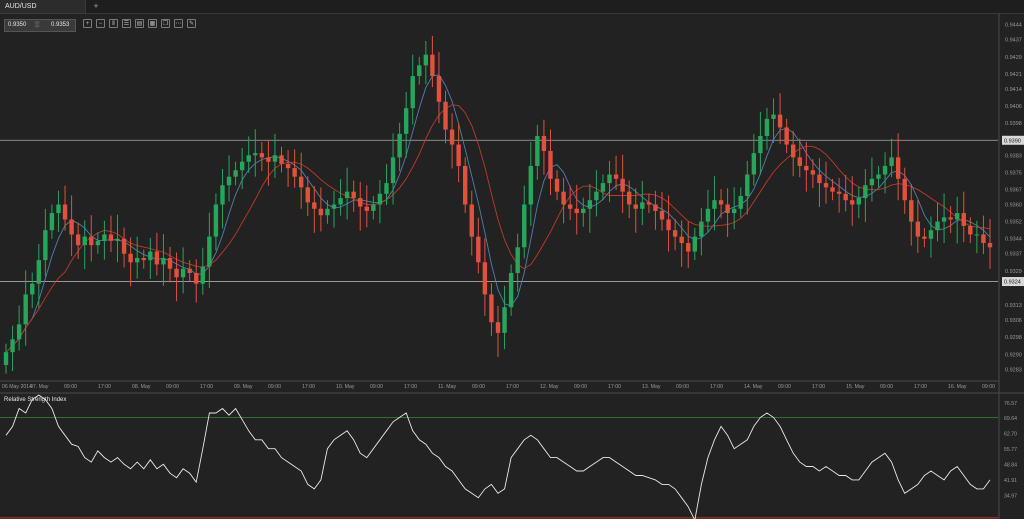 This screenshot has height=519, width=1024. I want to click on level-price-tag, so click(1013, 140).